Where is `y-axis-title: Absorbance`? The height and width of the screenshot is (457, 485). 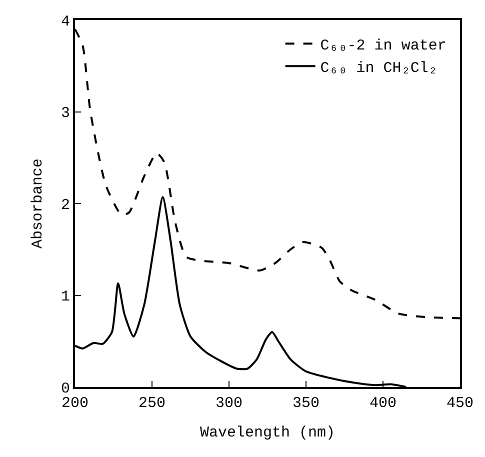
y-axis-title: Absorbance is located at coordinates (38, 203).